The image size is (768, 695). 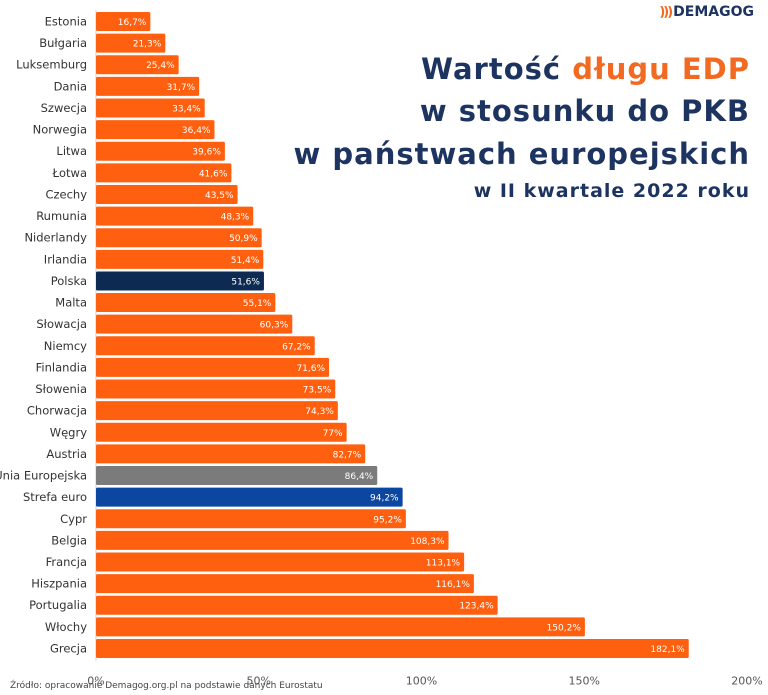 I want to click on value-label: 77%, so click(x=333, y=434).